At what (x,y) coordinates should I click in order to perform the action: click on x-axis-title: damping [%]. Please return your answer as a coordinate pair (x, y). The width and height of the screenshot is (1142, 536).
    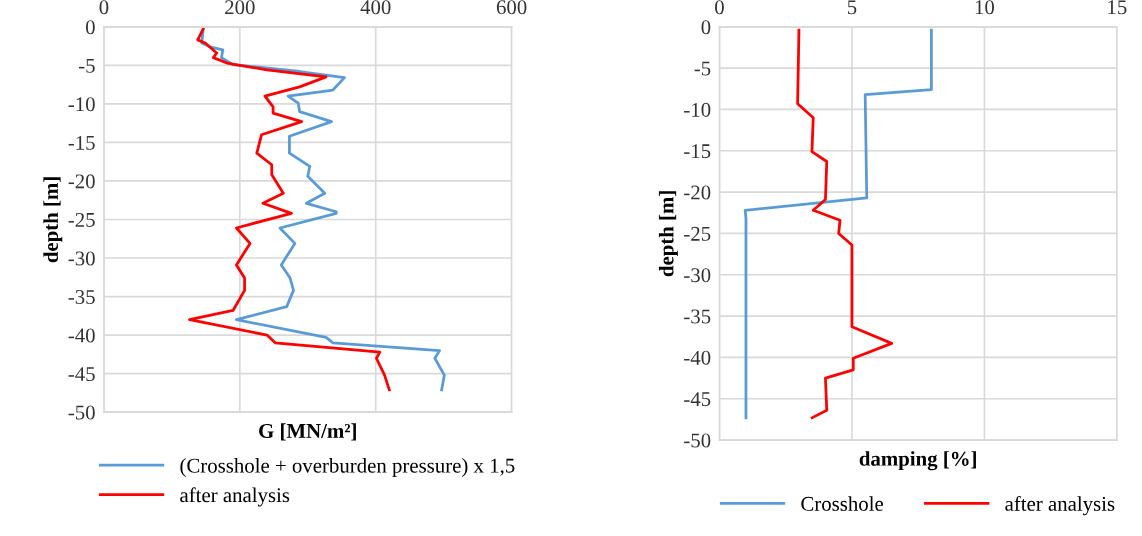
    Looking at the image, I should click on (917, 461).